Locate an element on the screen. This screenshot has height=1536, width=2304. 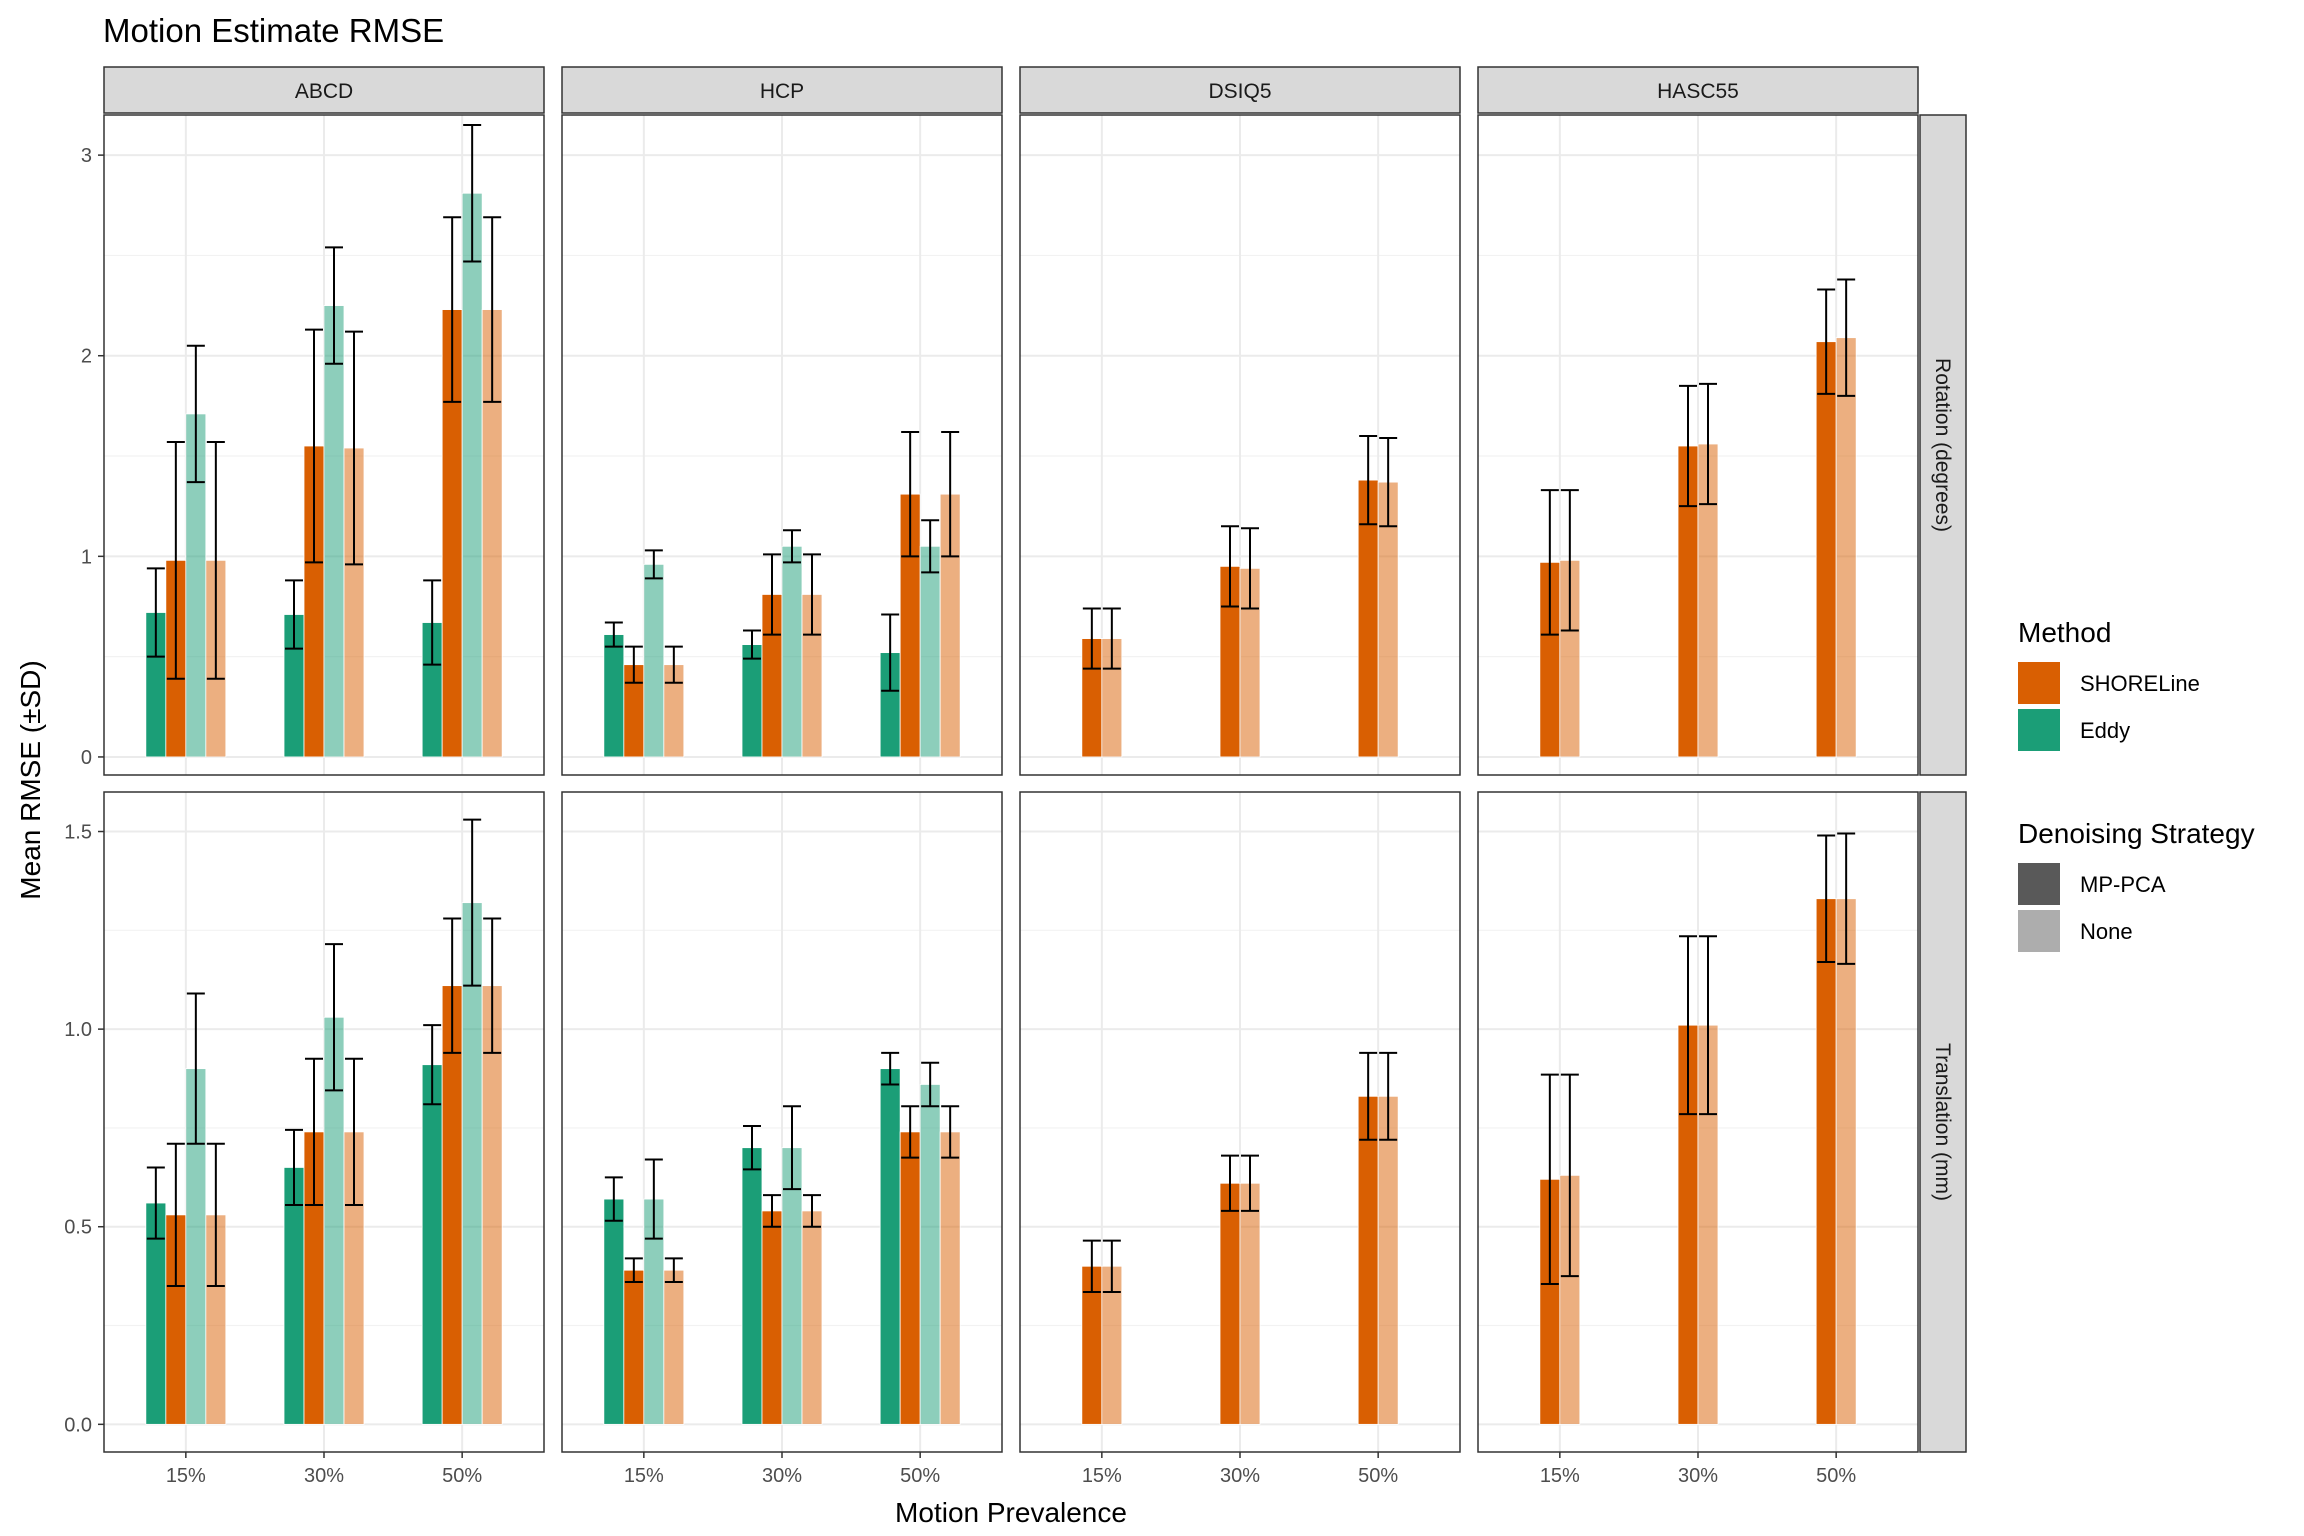
y-tick-label: 2 is located at coordinates (86, 357).